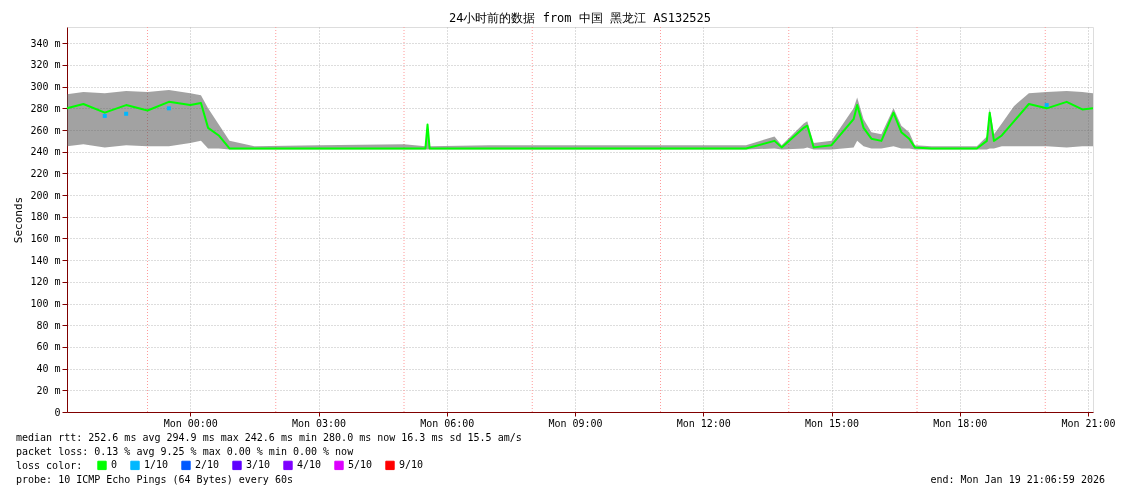 The height and width of the screenshot is (494, 1121). What do you see at coordinates (45, 304) in the screenshot?
I see `y-tick-label: 100 m` at bounding box center [45, 304].